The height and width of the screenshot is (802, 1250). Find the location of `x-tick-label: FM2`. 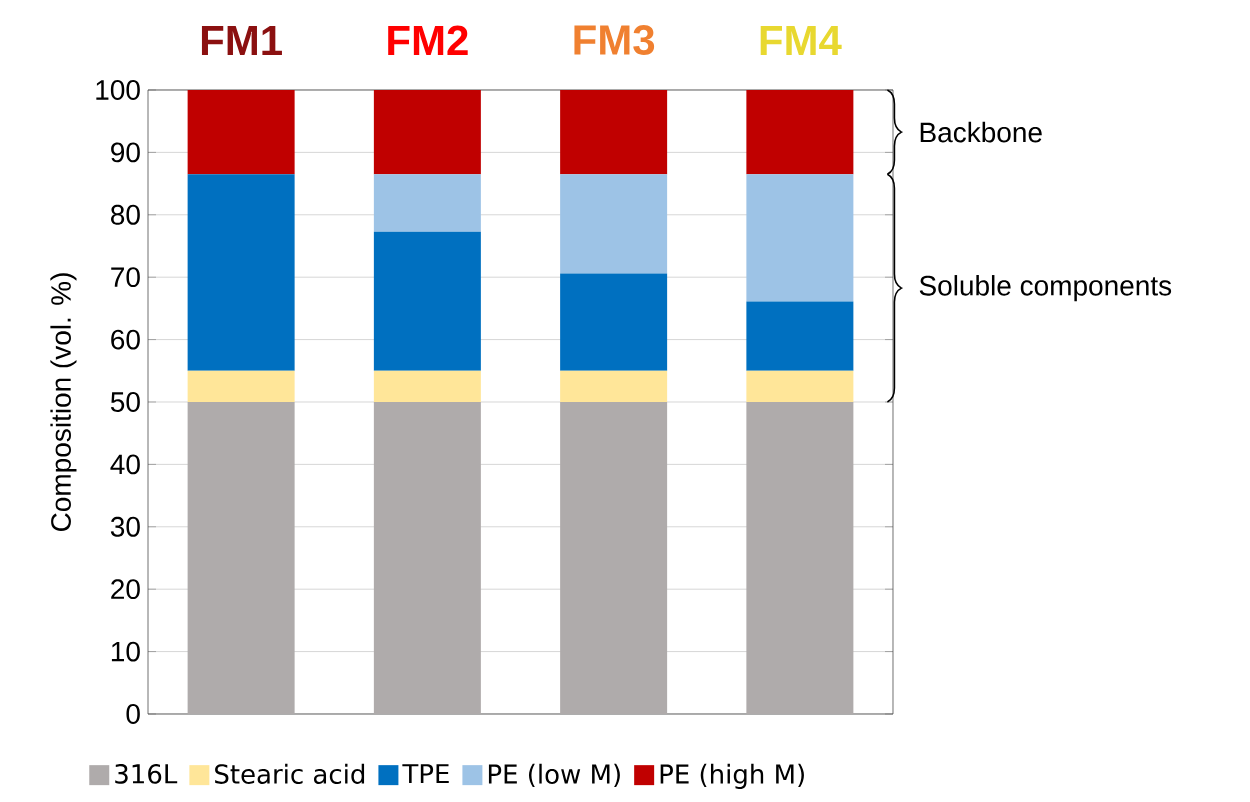

x-tick-label: FM2 is located at coordinates (428, 40).